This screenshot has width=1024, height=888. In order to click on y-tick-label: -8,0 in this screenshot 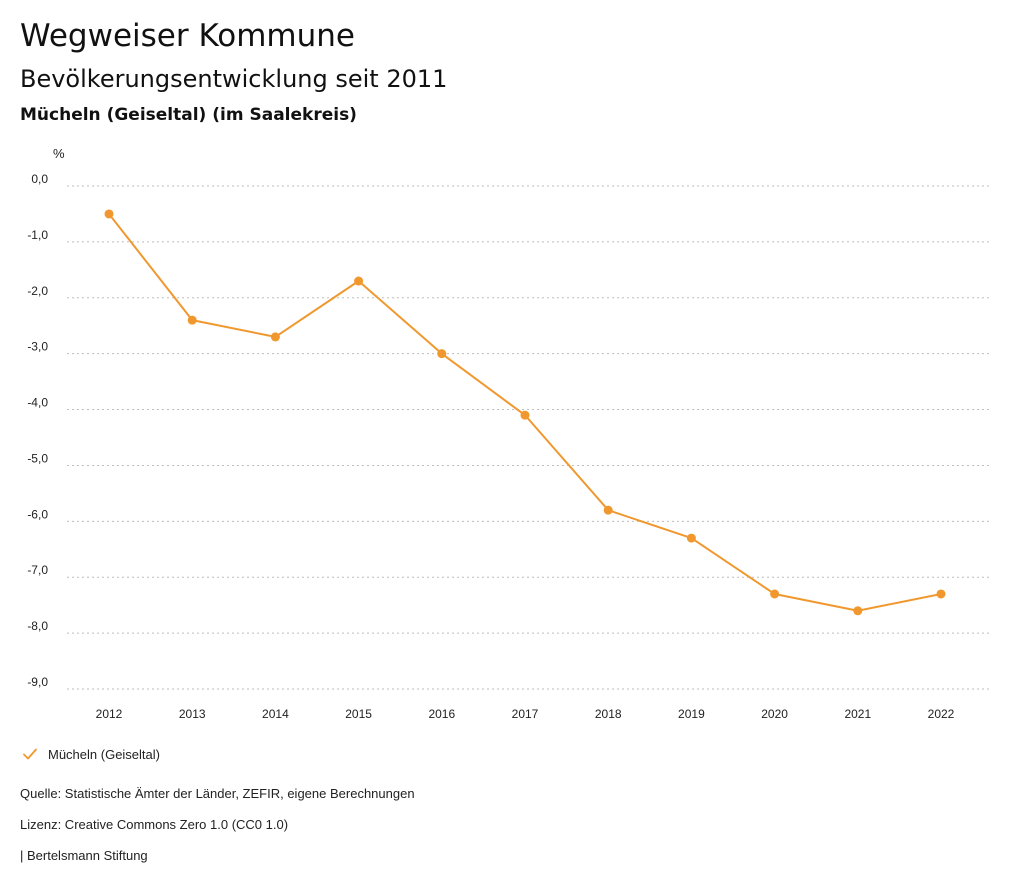, I will do `click(37, 626)`.